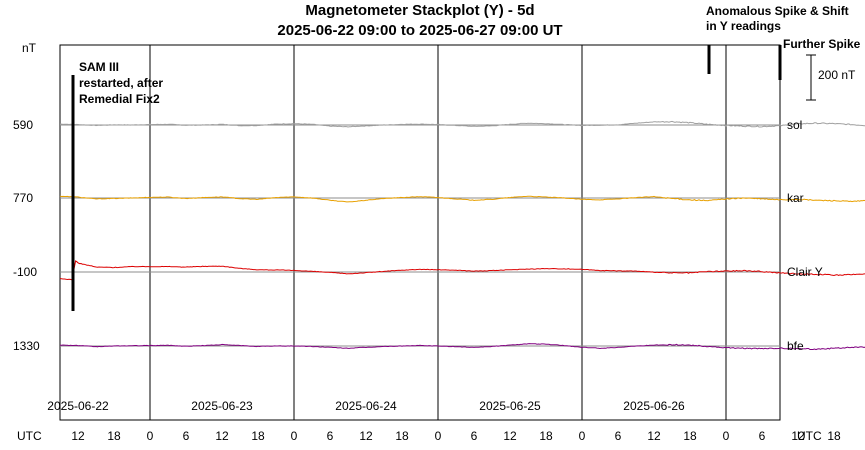 The height and width of the screenshot is (450, 865). I want to click on annotation-sam-restart: restarted, after, so click(121, 83).